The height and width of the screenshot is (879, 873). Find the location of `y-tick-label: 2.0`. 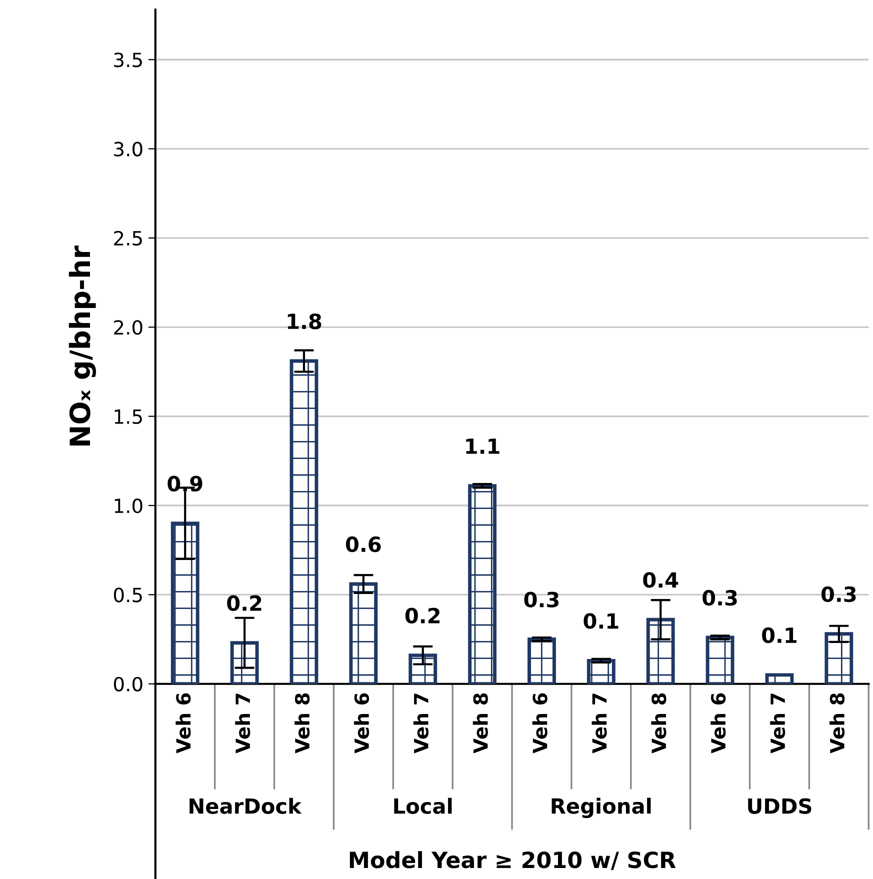

y-tick-label: 2.0 is located at coordinates (128, 327).